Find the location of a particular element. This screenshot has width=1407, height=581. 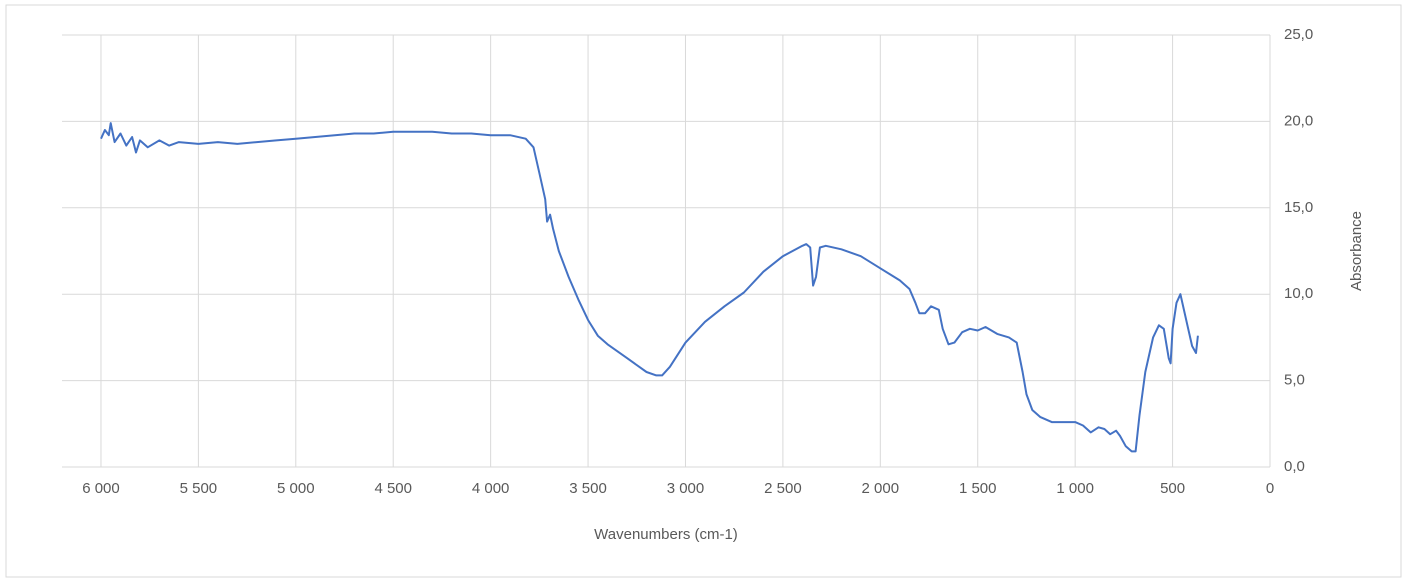

y-tick-label: 0,0 is located at coordinates (1294, 466).